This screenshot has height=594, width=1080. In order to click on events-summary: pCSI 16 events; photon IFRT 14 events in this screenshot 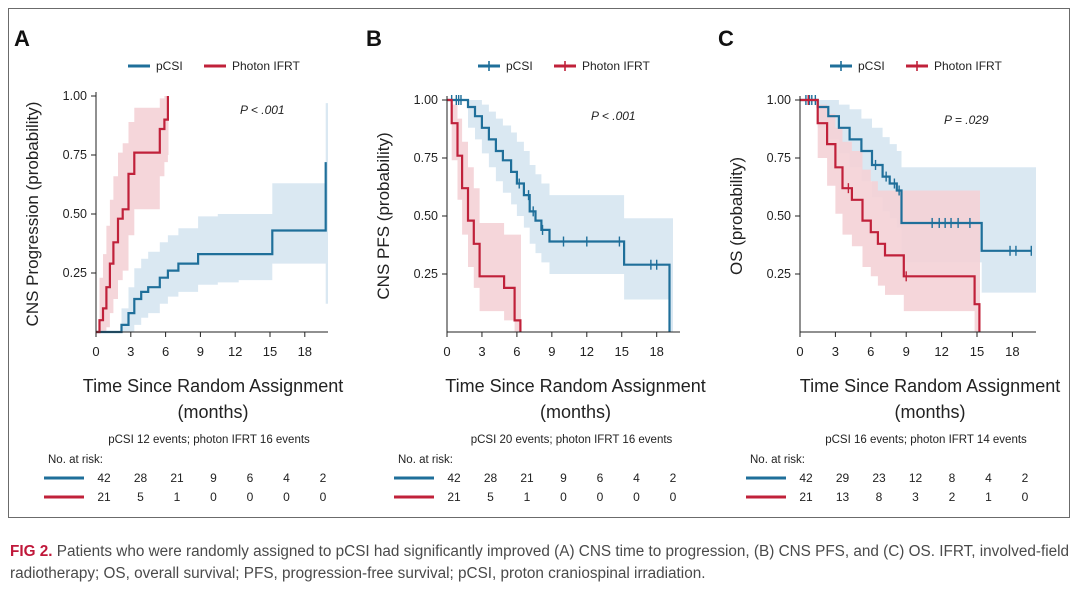, I will do `click(926, 440)`.